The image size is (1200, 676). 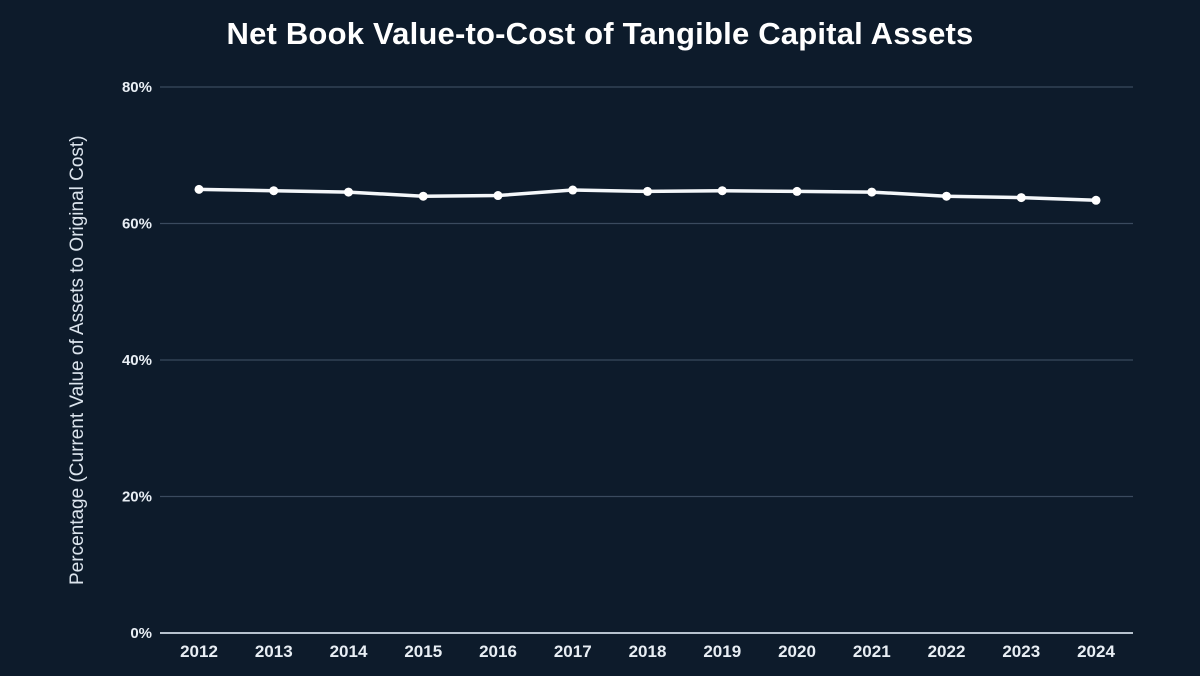 What do you see at coordinates (137, 224) in the screenshot?
I see `y-tick-label: 60%` at bounding box center [137, 224].